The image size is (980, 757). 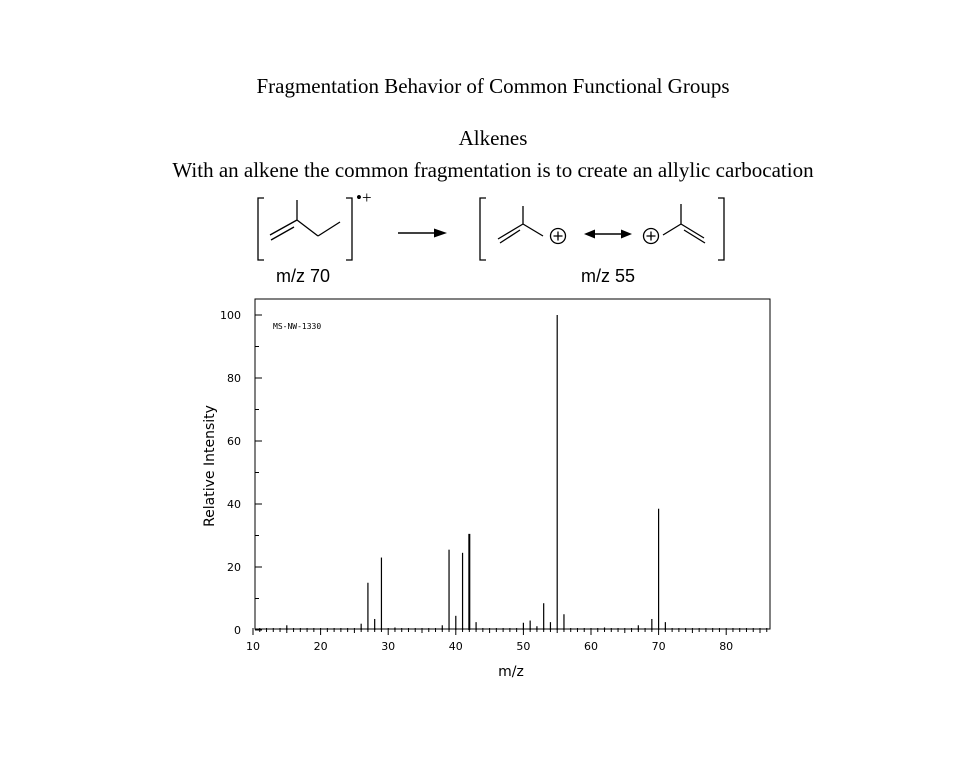 What do you see at coordinates (230, 315) in the screenshot?
I see `y-tick-label: 100` at bounding box center [230, 315].